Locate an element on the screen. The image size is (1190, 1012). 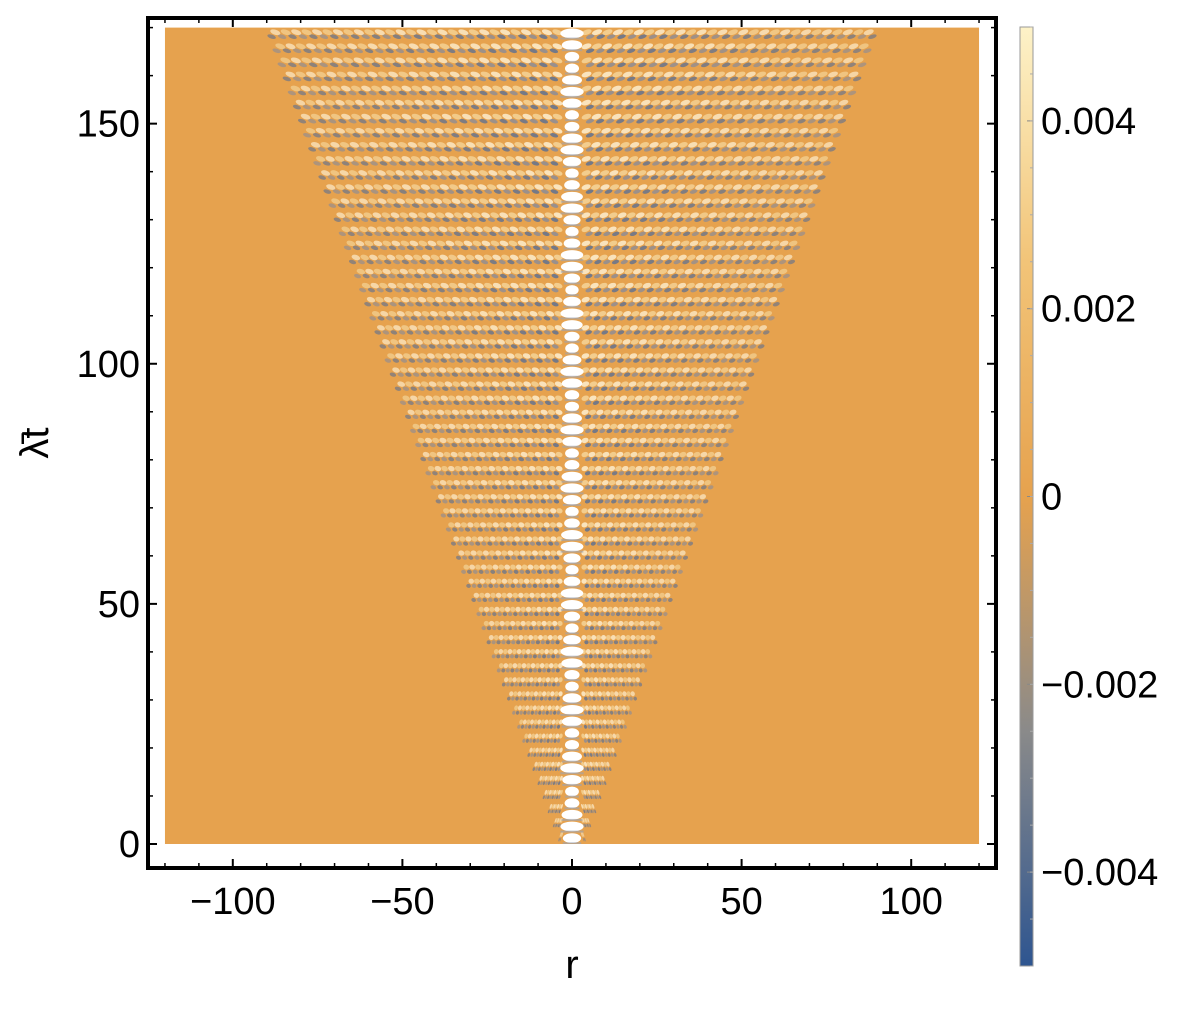
x-tick-label: −50 is located at coordinates (402, 902).